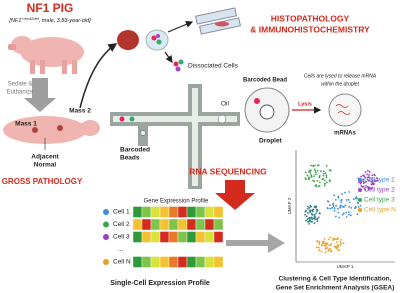  I want to click on beads-label: Barcoded, so click(135, 150).